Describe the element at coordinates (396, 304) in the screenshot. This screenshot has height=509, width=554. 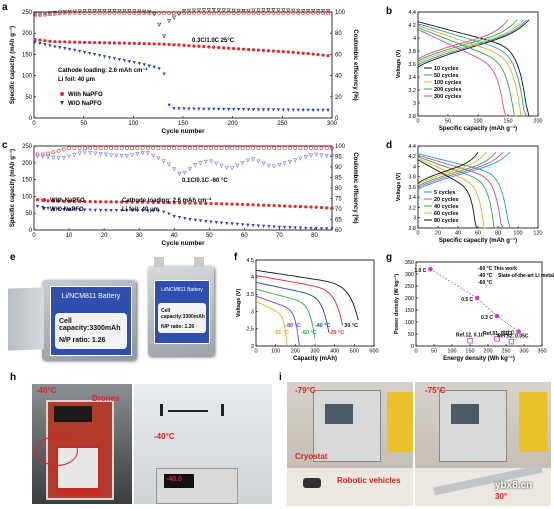
I see `y-axis-label: Power density (W kg⁻¹)` at that location.